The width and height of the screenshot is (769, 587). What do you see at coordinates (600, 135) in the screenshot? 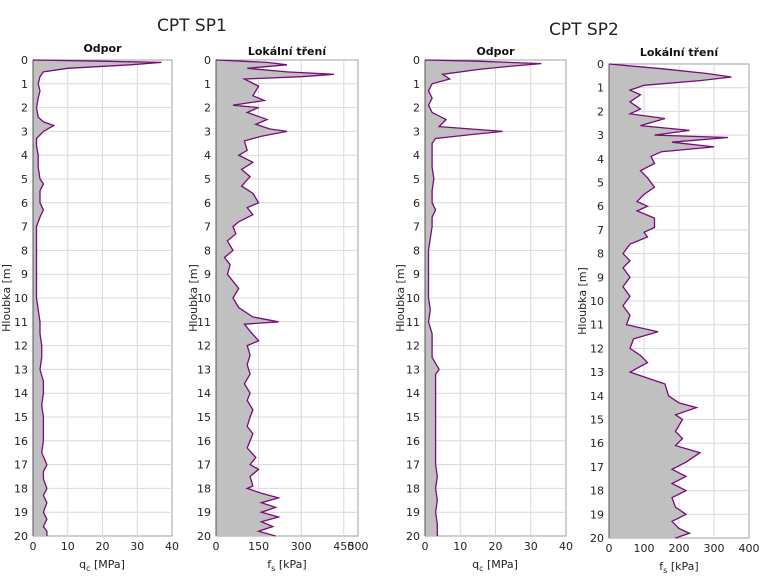
I see `chart4-ytick-label: 3` at bounding box center [600, 135].